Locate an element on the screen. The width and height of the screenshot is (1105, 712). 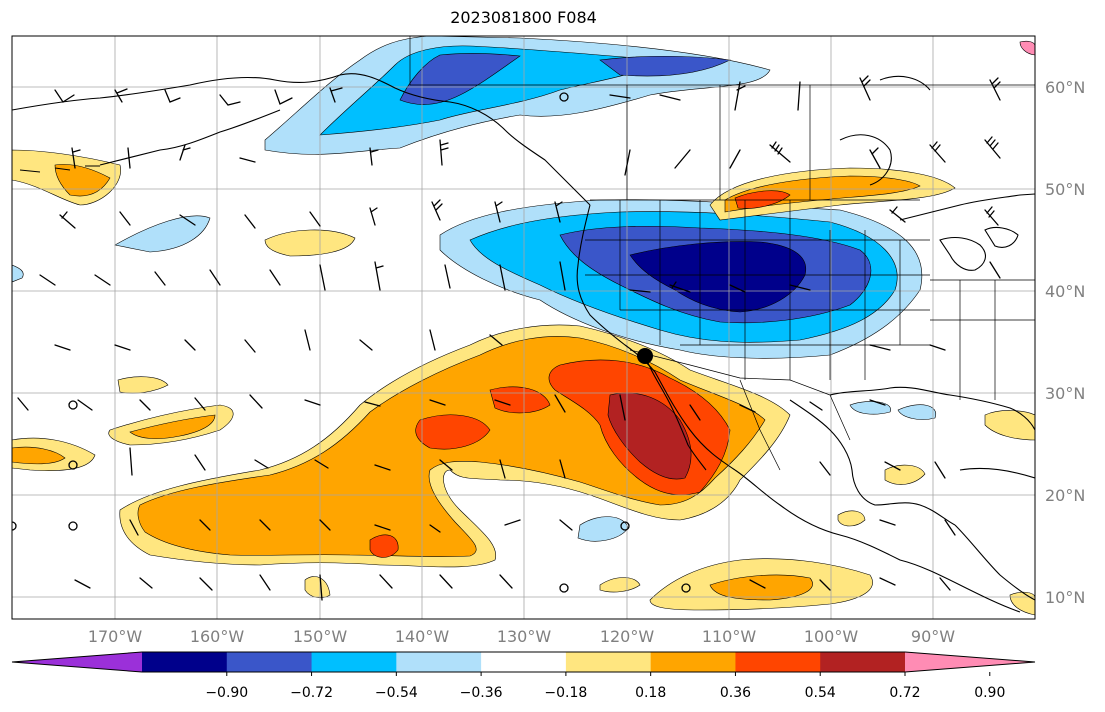
lon-label-140w: 140°W is located at coordinates (422, 636).